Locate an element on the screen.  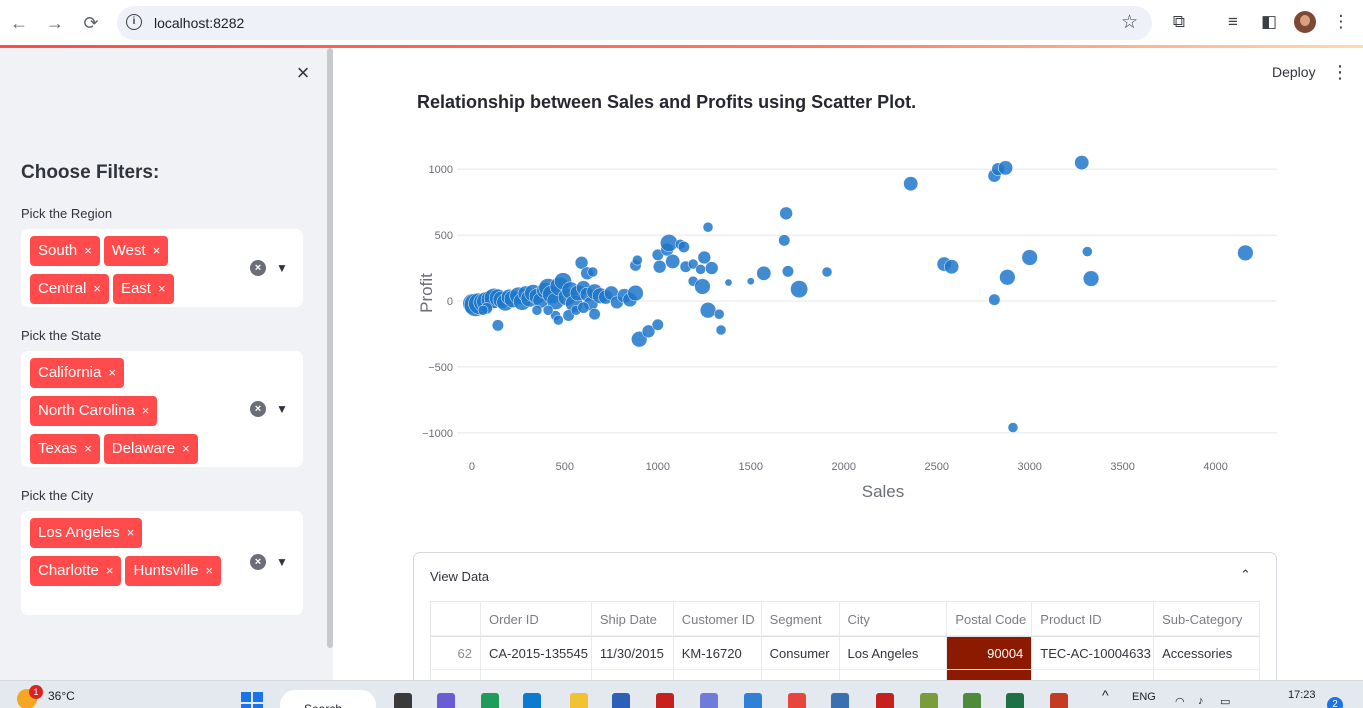
column-header: City is located at coordinates (893, 619).